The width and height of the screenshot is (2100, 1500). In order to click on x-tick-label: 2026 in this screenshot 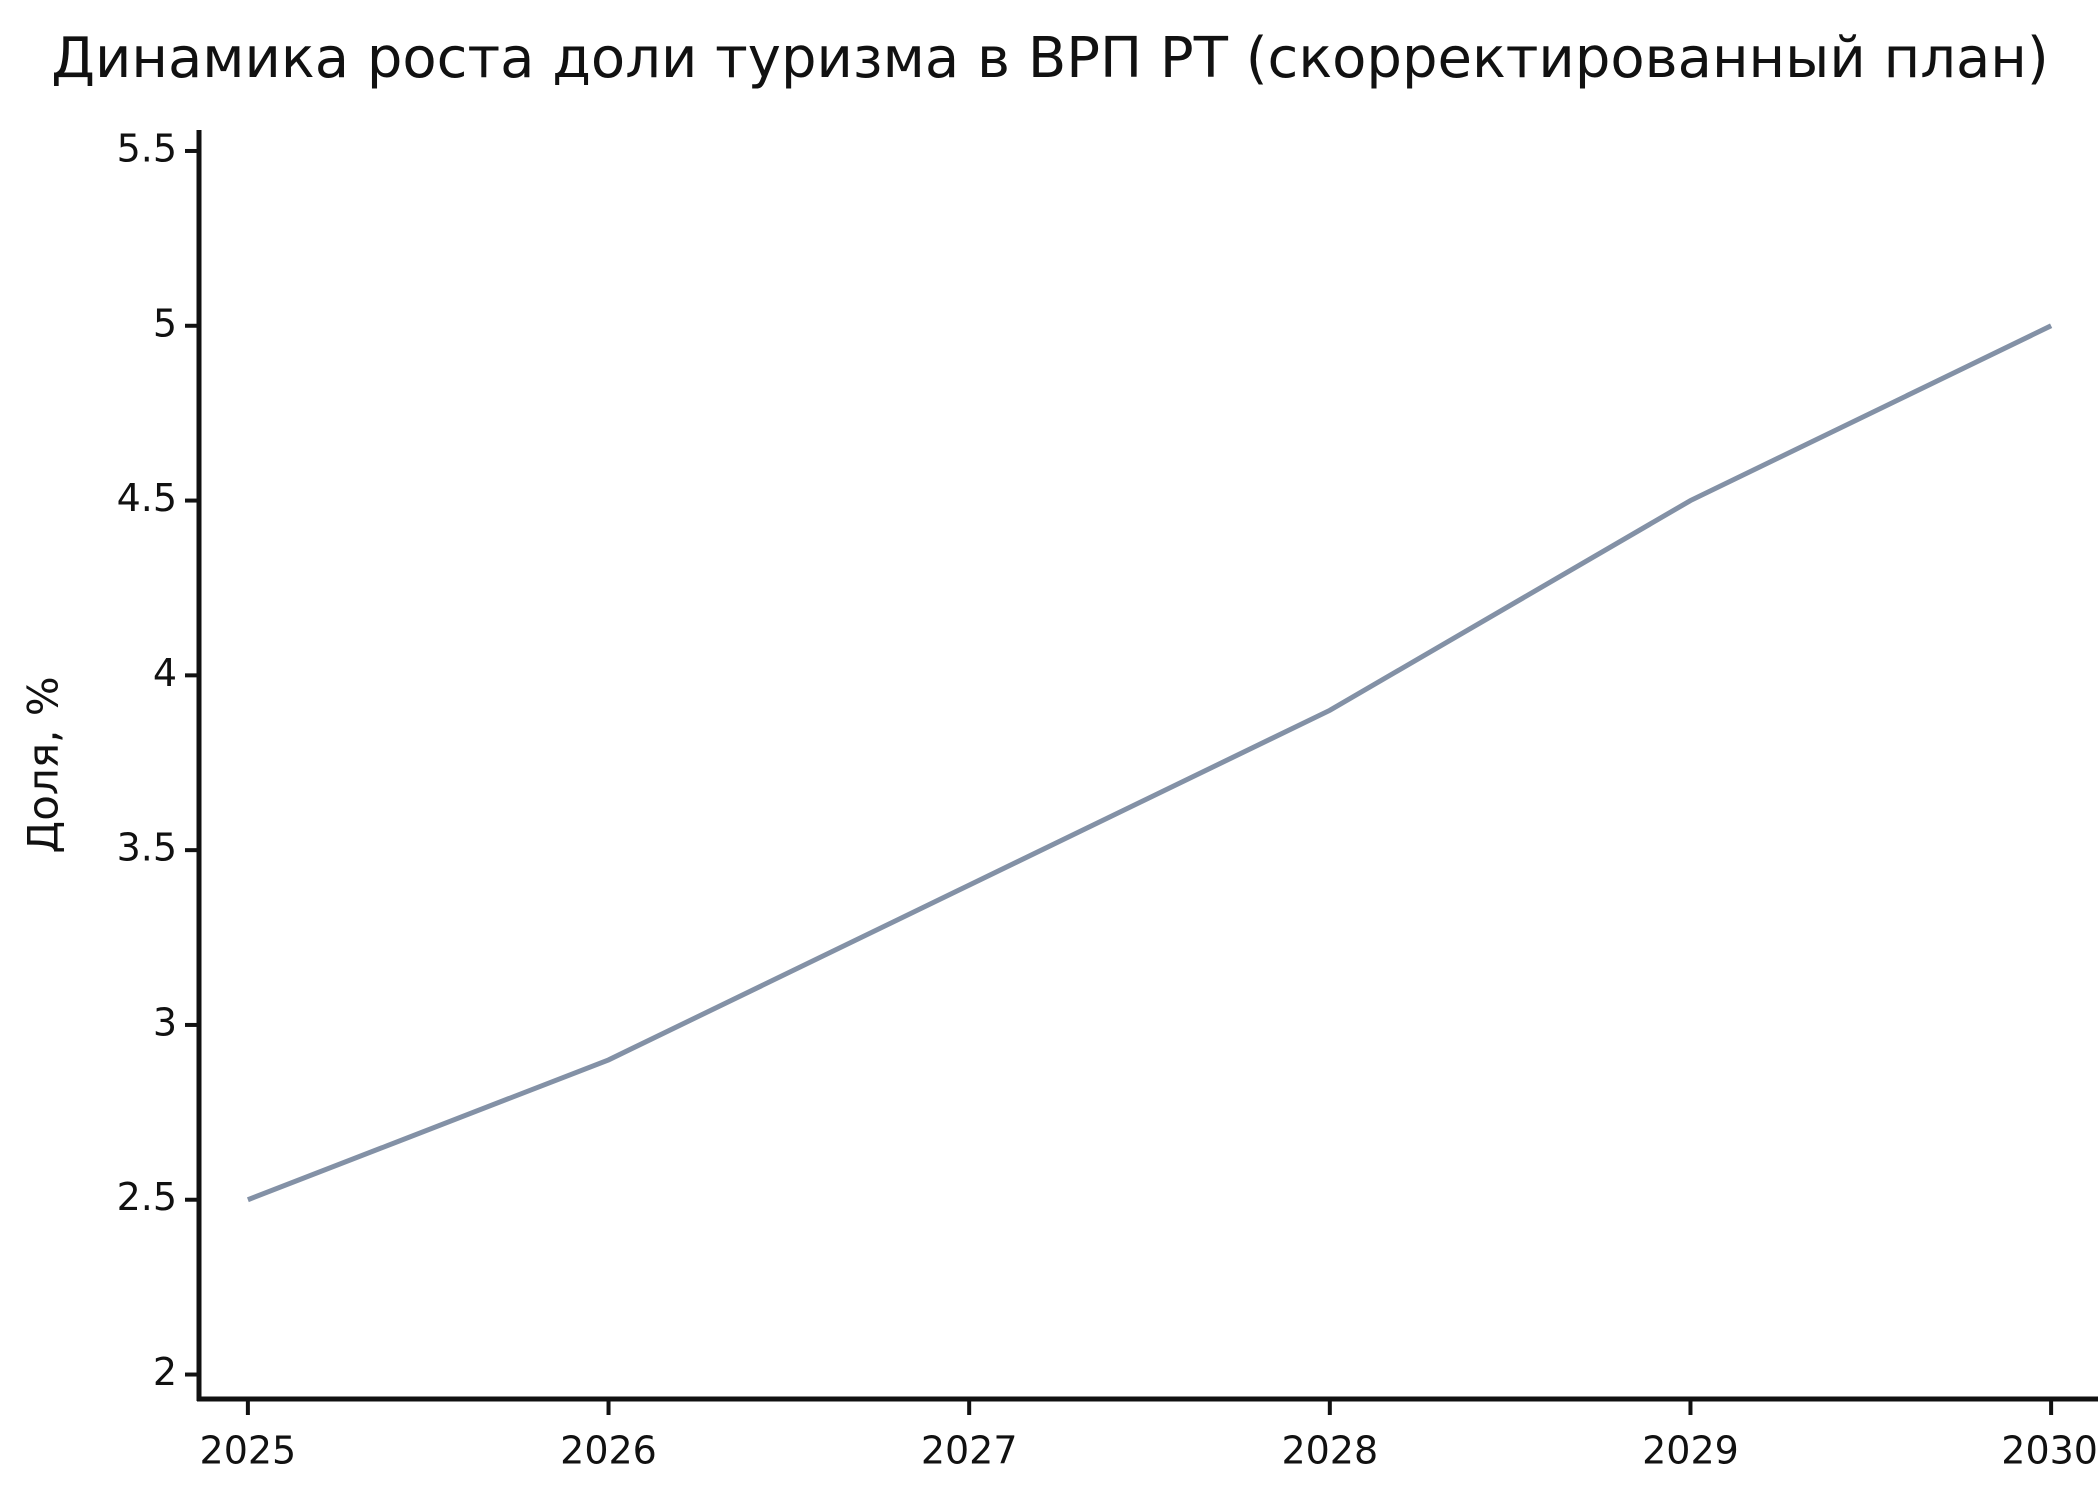, I will do `click(608, 1451)`.